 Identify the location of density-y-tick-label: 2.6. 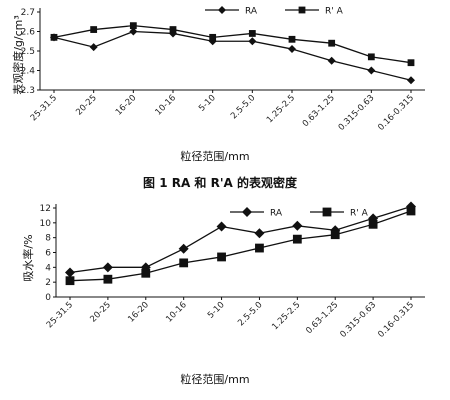
(28, 33).